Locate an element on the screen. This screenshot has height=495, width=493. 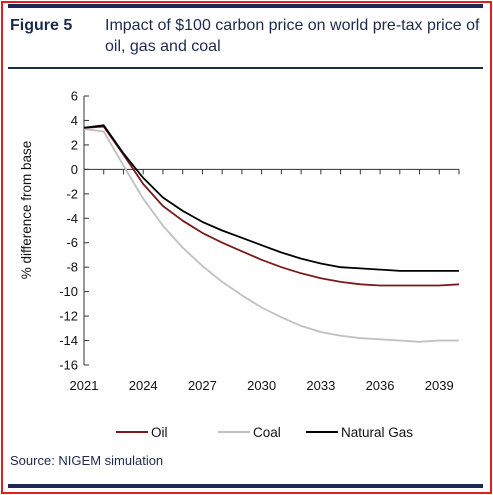
y-tick-label: -6 is located at coordinates (72, 242).